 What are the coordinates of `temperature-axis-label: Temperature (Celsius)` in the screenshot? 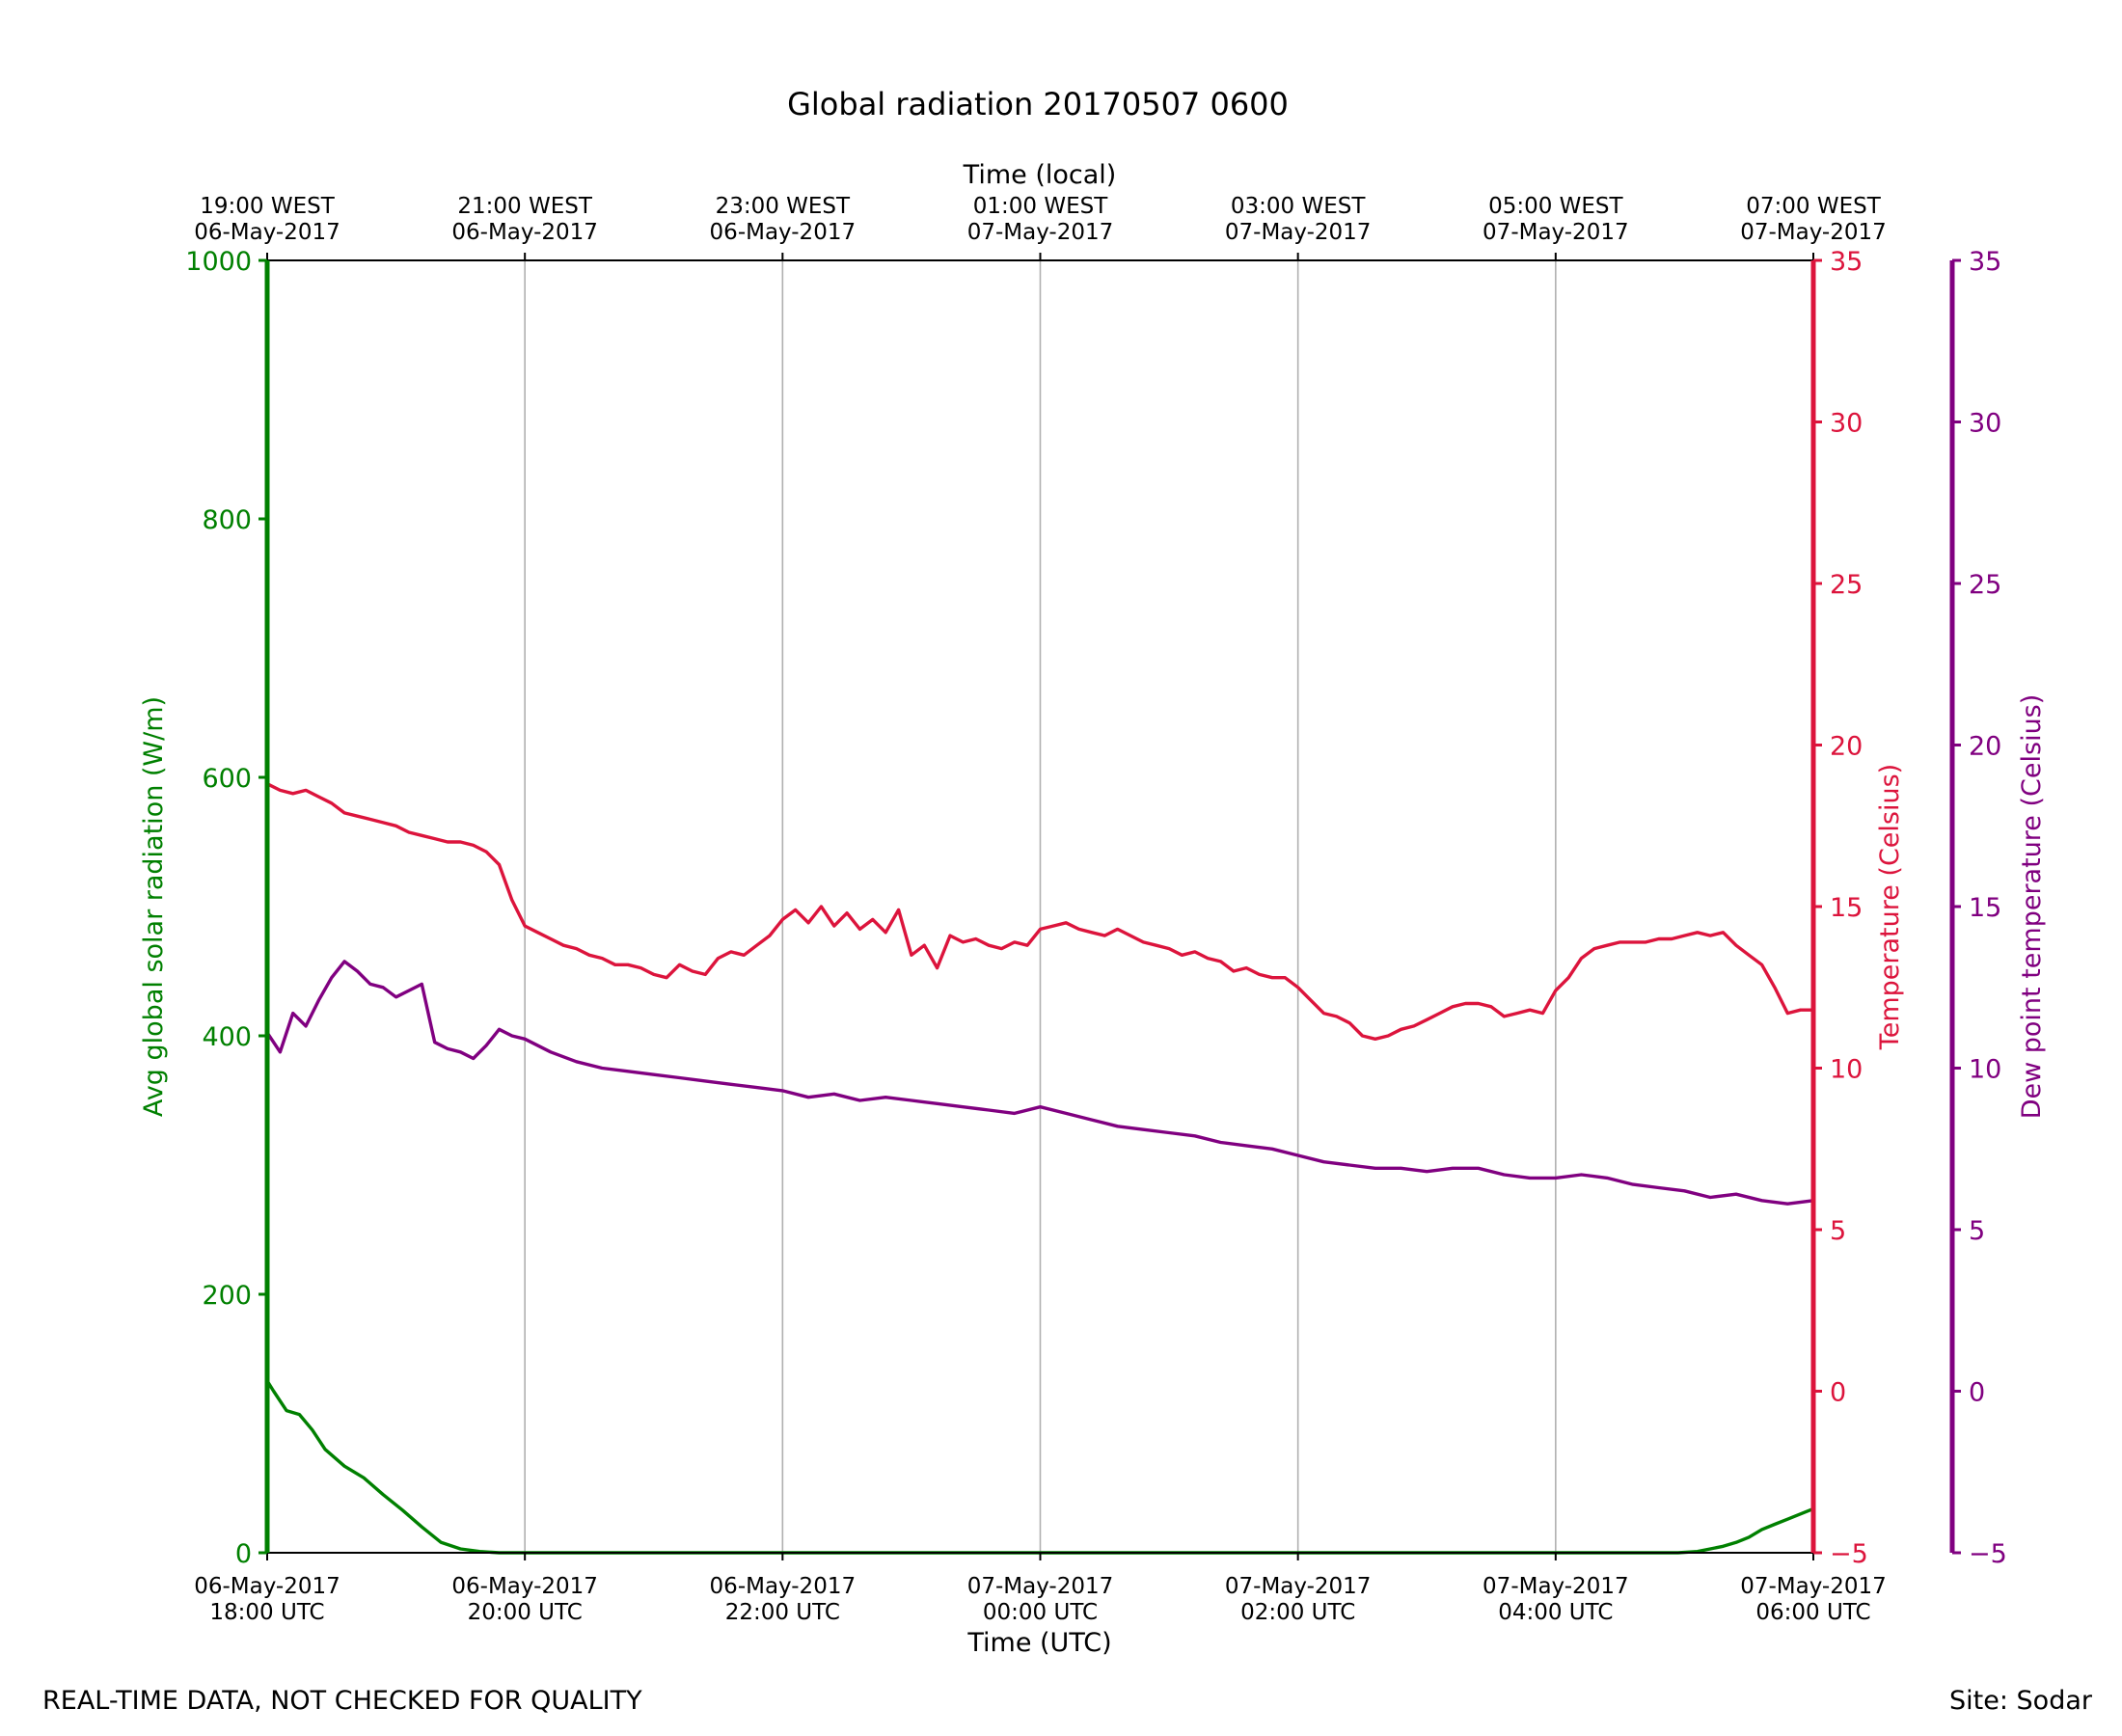 It's located at (1890, 907).